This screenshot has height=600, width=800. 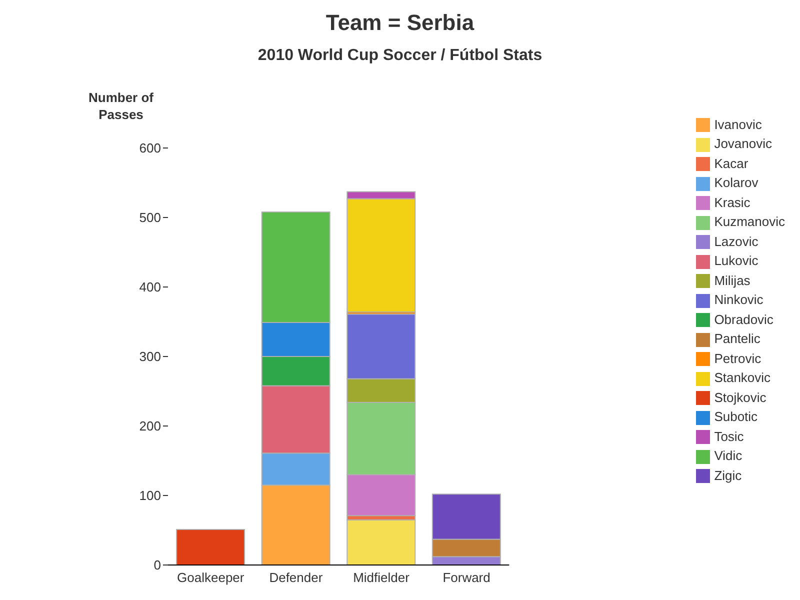 What do you see at coordinates (742, 378) in the screenshot?
I see `legend-label: Stankovic` at bounding box center [742, 378].